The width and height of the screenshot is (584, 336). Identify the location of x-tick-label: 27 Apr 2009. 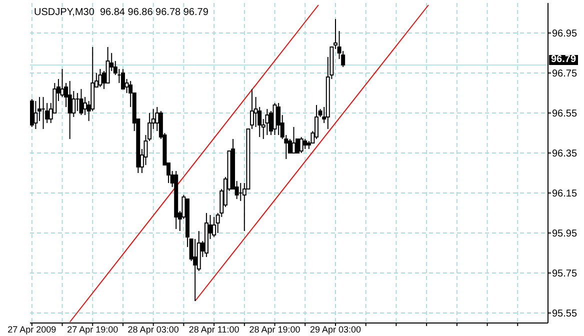
(32, 329).